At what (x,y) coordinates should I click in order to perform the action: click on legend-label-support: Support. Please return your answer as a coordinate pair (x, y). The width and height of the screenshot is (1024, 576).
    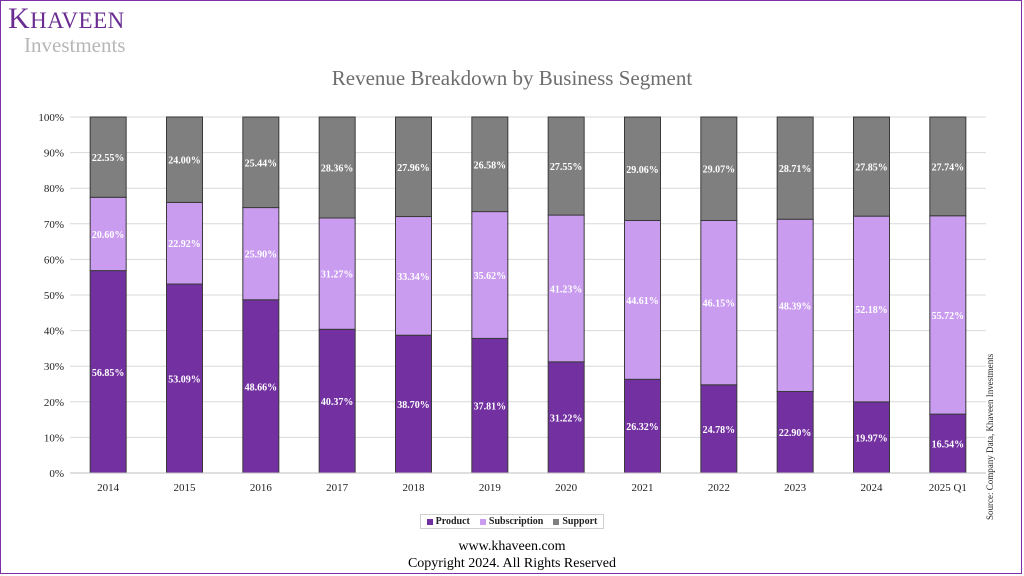
    Looking at the image, I should click on (580, 521).